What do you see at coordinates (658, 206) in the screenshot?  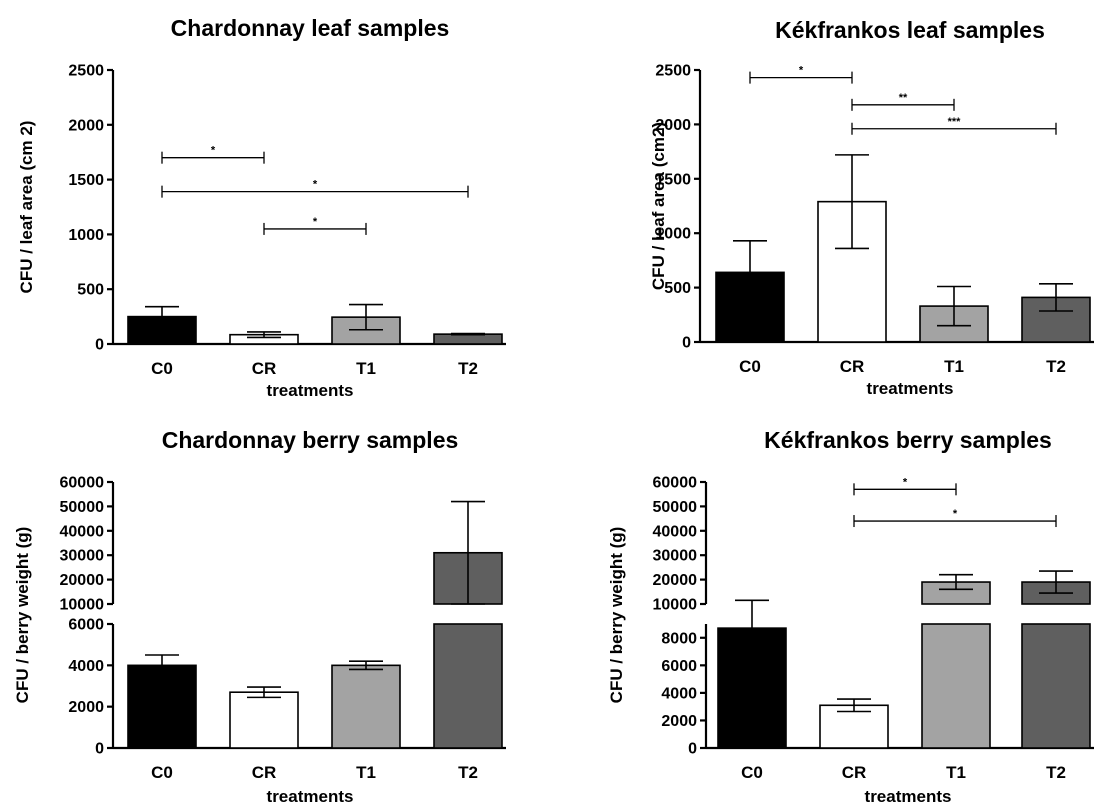 I see `y-axis-label: CFU / leaf area (cm2)` at bounding box center [658, 206].